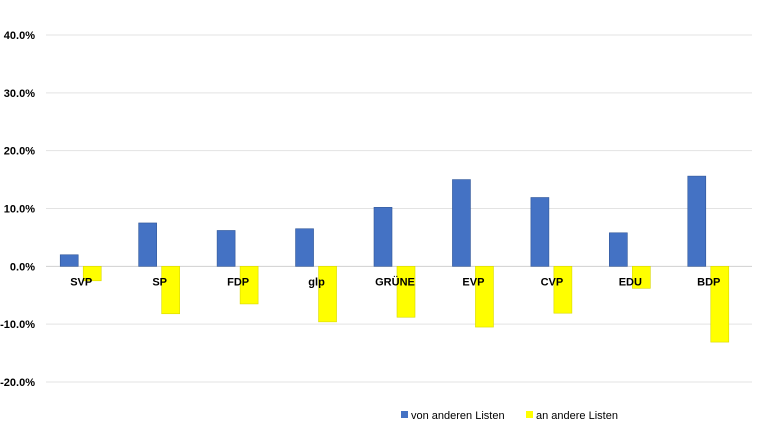 This screenshot has height=428, width=760. What do you see at coordinates (316, 282) in the screenshot?
I see `category-label: glp` at bounding box center [316, 282].